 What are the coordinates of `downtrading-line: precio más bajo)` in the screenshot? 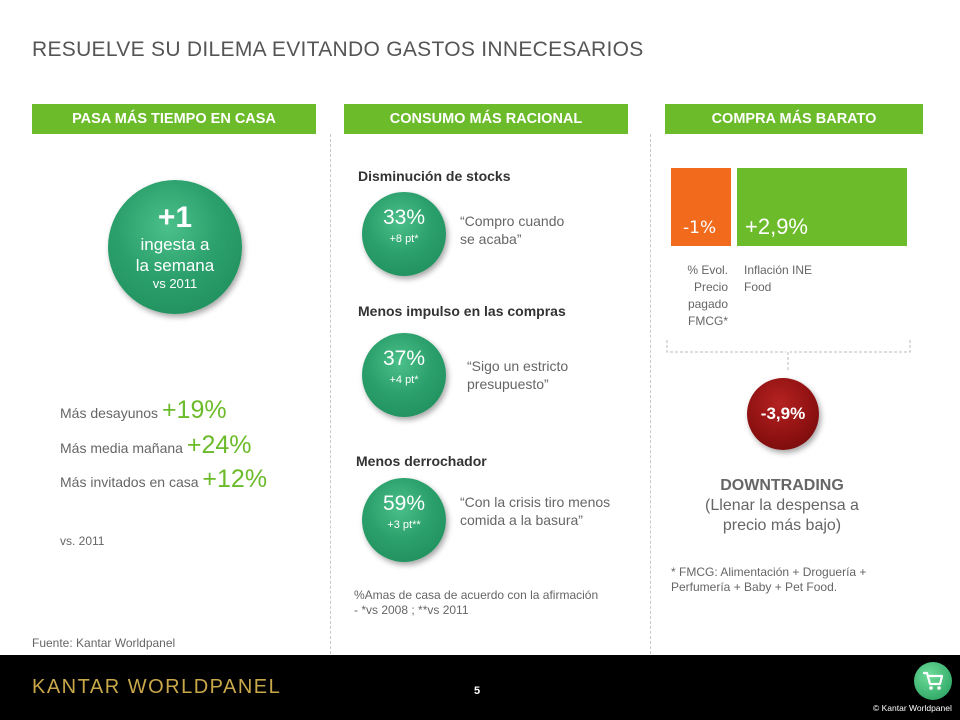 It's located at (782, 525).